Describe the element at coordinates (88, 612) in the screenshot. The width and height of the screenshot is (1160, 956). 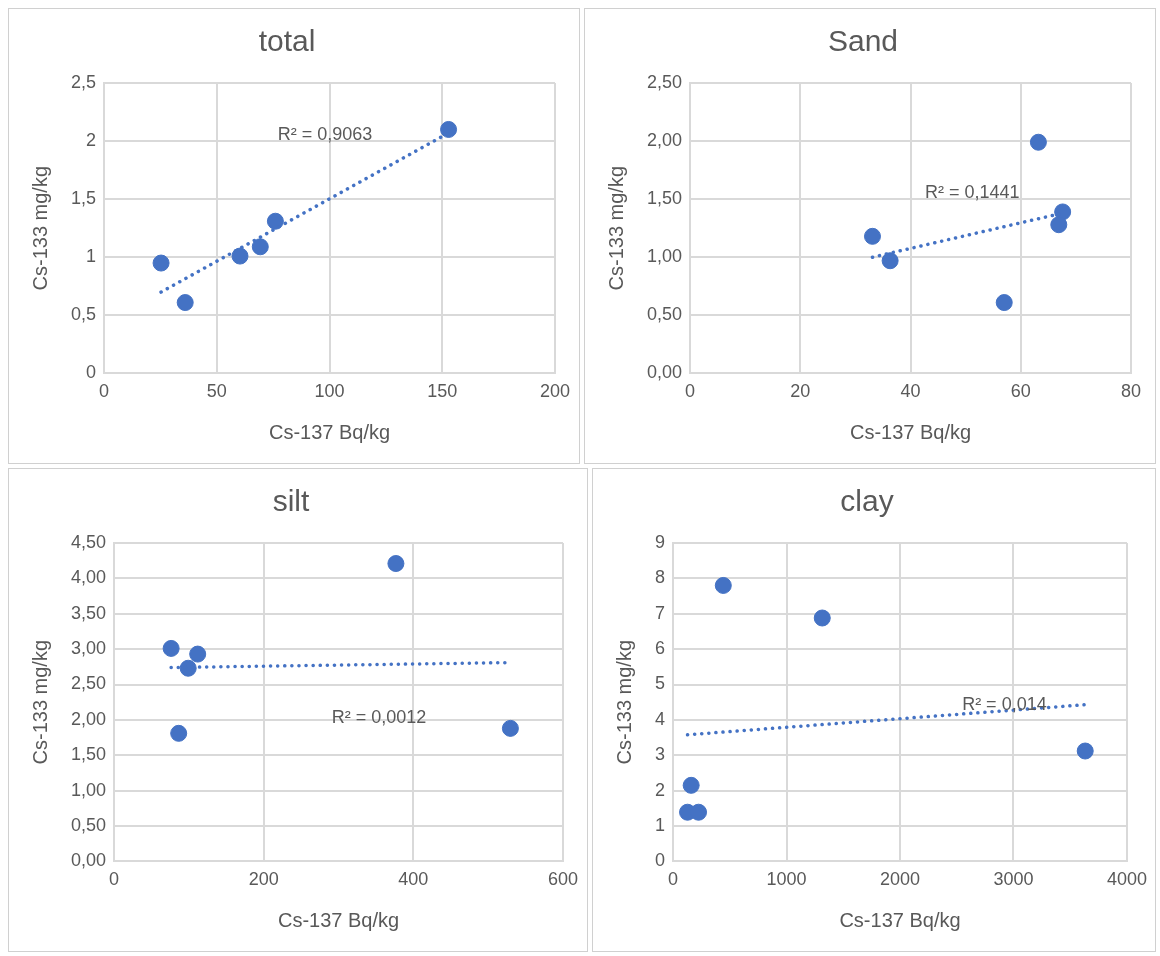
I see `y-tick-label: 3,50` at that location.